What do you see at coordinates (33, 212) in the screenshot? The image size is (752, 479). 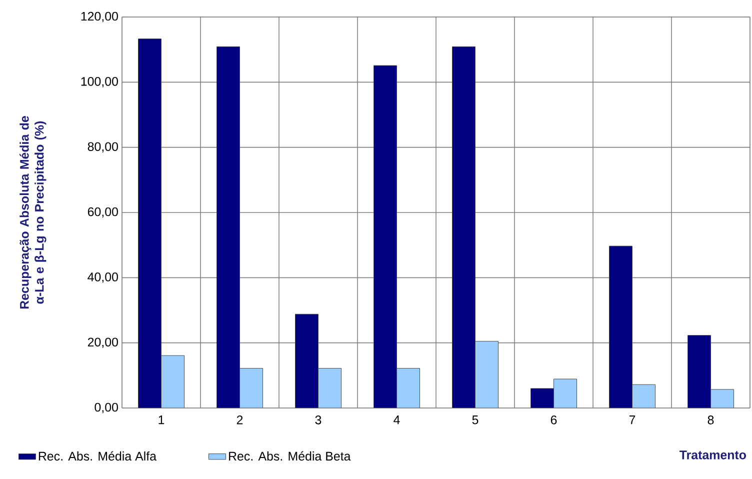 I see `y-axis-title: Recuperação Absoluta Média de α-La e β-Lg no Precipitado (%)` at bounding box center [33, 212].